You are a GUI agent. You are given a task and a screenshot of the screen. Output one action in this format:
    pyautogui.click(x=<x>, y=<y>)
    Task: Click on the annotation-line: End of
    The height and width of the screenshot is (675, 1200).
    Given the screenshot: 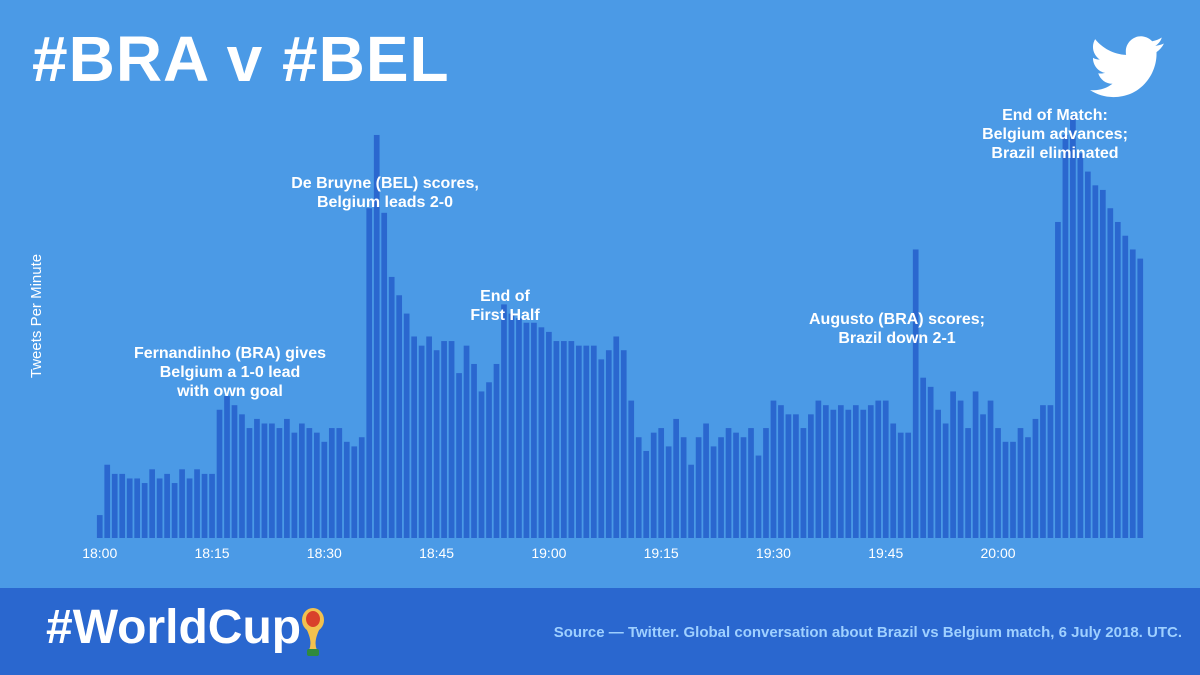 What is the action you would take?
    pyautogui.click(x=505, y=296)
    